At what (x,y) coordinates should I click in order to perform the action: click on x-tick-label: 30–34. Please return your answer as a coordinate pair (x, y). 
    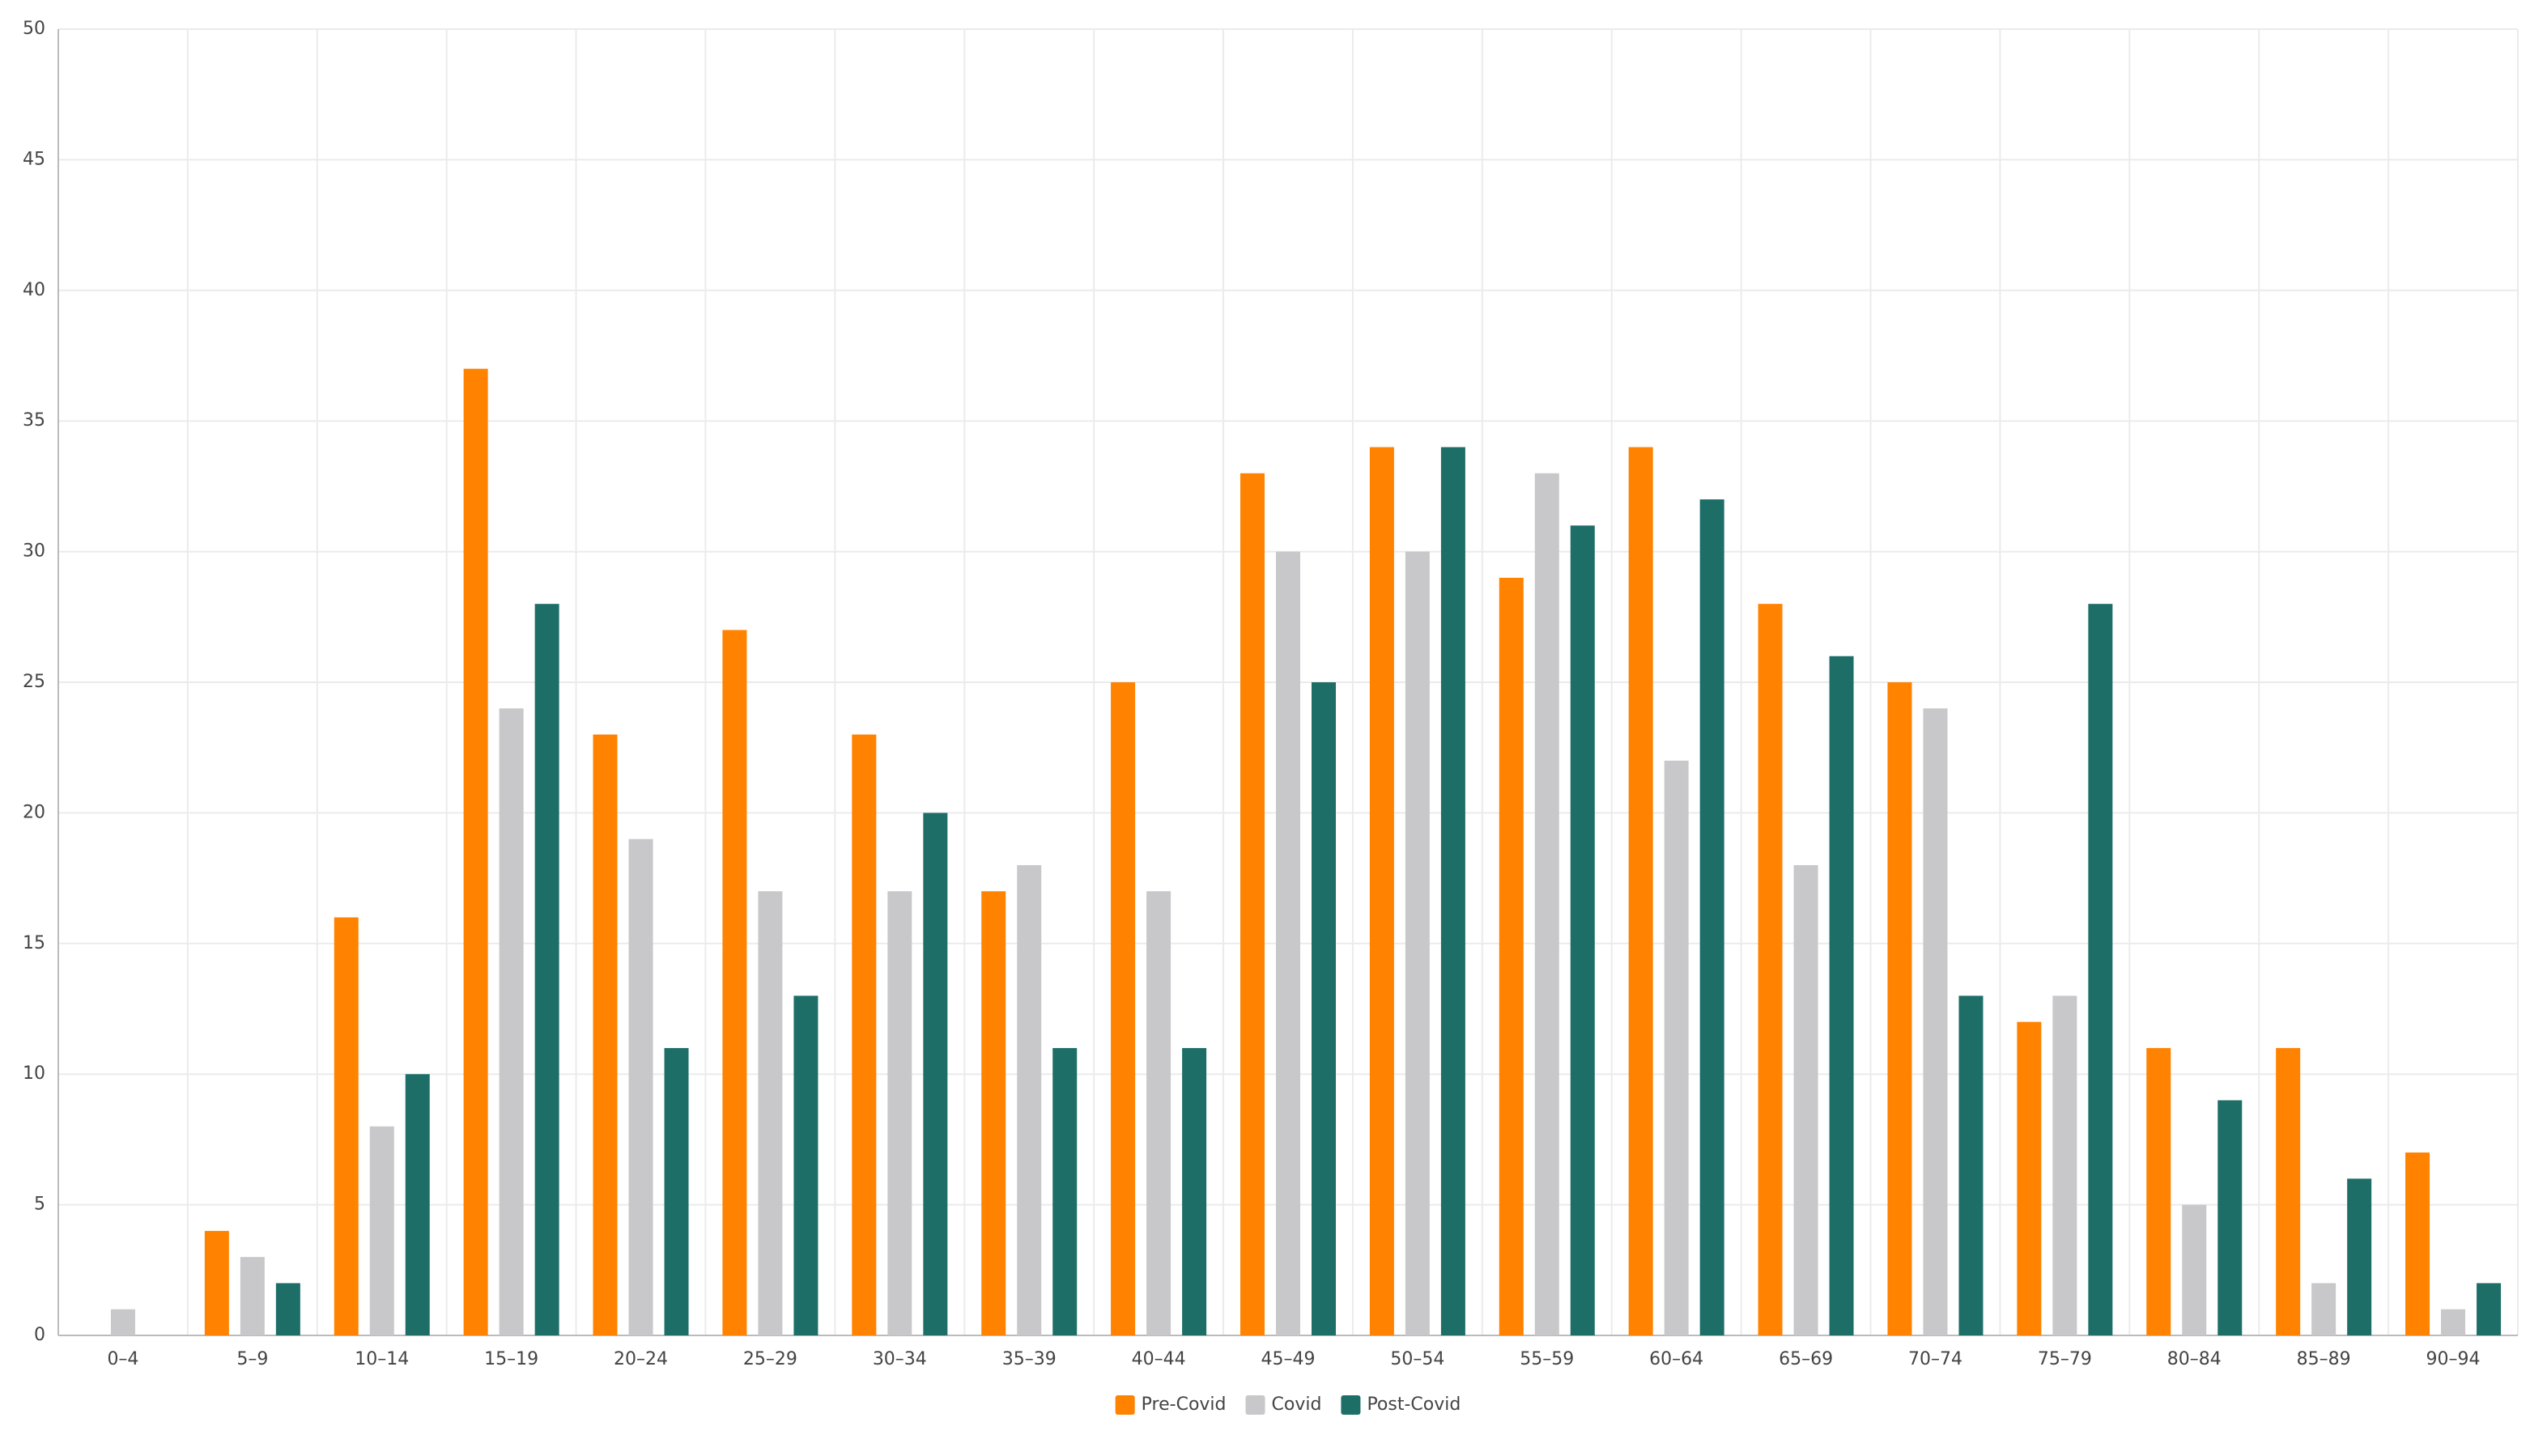
    Looking at the image, I should click on (900, 1359).